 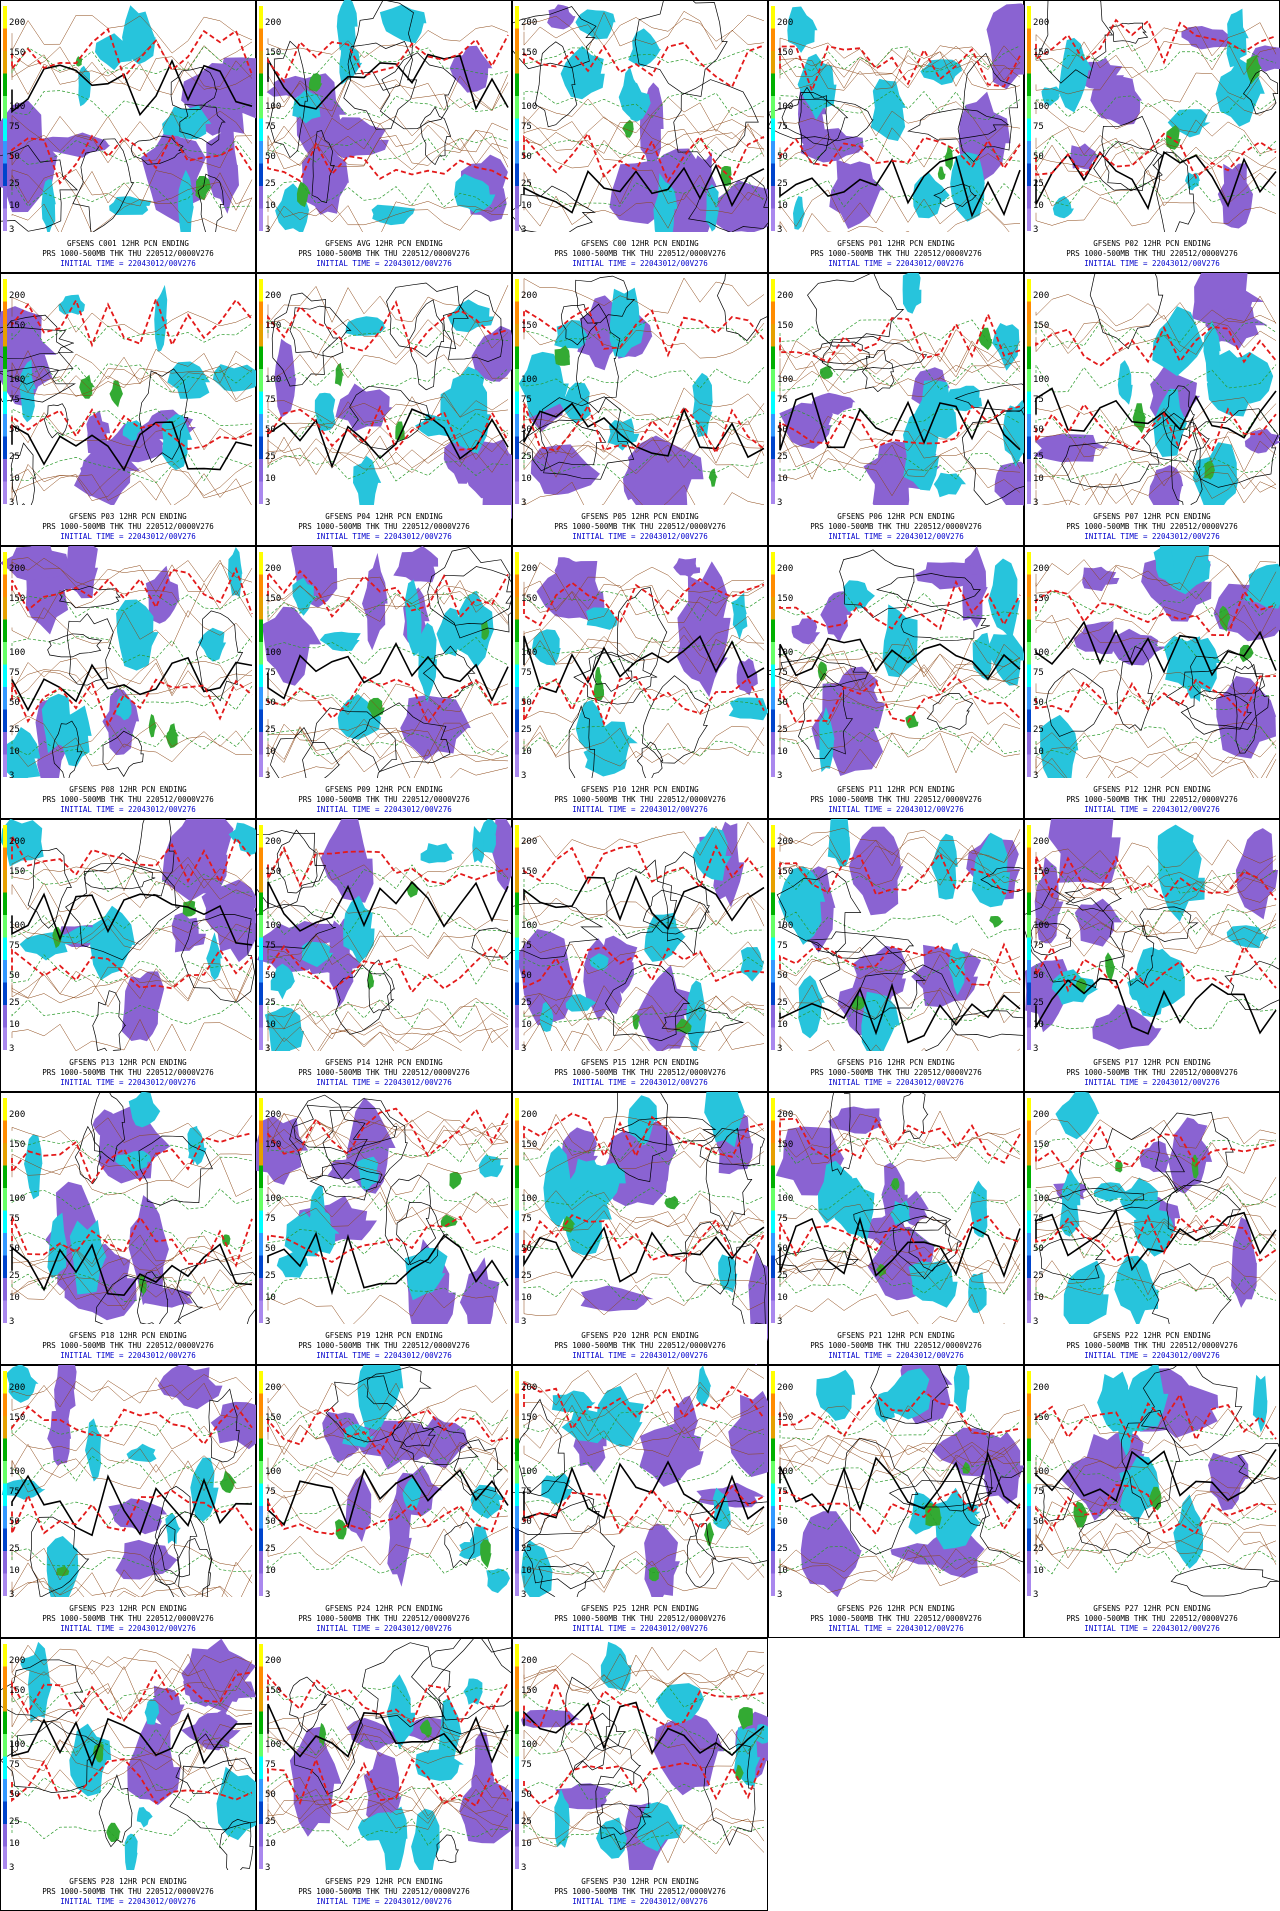 I want to click on map, so click(x=387, y=118).